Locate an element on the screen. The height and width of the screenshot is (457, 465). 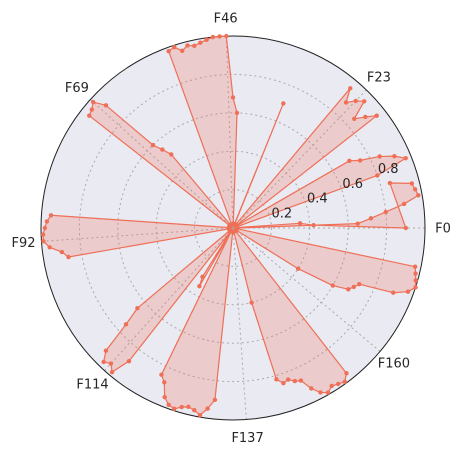
category-label: F69 is located at coordinates (77, 88).